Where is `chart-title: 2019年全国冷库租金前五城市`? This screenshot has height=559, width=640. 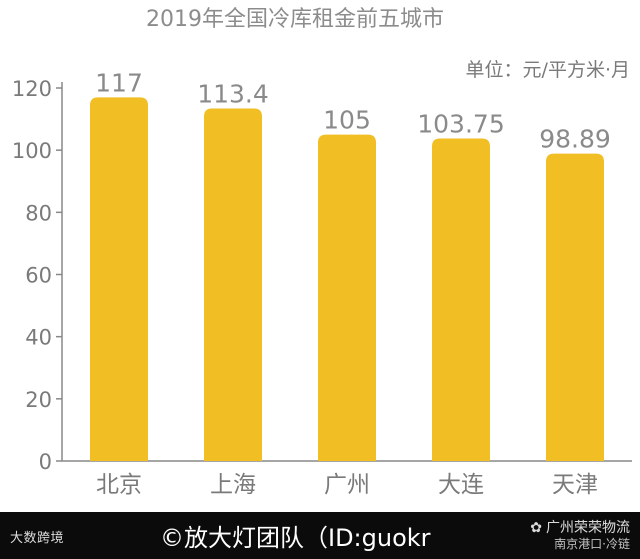
chart-title: 2019年全国冷库租金前五城市 is located at coordinates (295, 19).